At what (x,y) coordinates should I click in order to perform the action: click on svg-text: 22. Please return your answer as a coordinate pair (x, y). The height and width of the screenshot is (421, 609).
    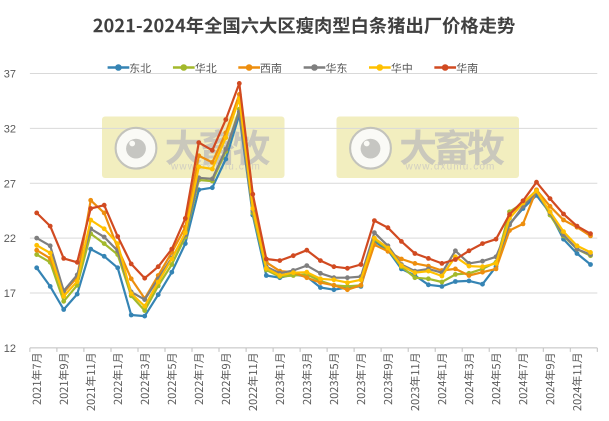
    Looking at the image, I should click on (10, 239).